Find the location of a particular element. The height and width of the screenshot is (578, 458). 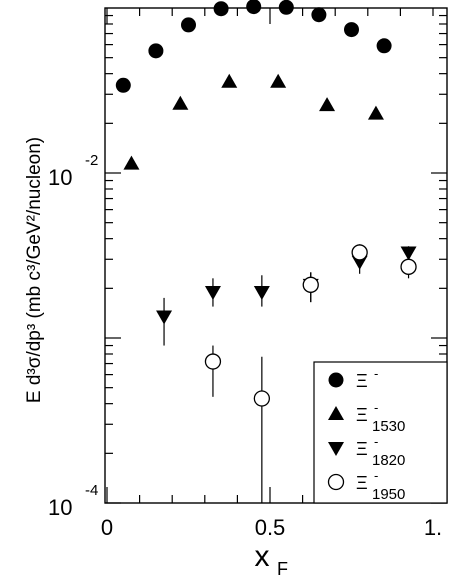

x-axis-title-subscript: F is located at coordinates (282, 568).